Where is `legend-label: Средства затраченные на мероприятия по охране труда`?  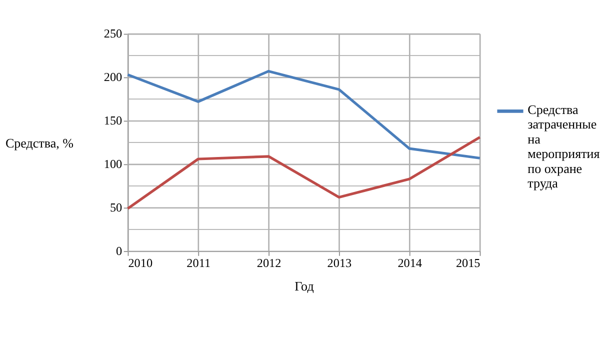
legend-label: Средства затраченные на мероприятия по охране труда is located at coordinates (564, 146).